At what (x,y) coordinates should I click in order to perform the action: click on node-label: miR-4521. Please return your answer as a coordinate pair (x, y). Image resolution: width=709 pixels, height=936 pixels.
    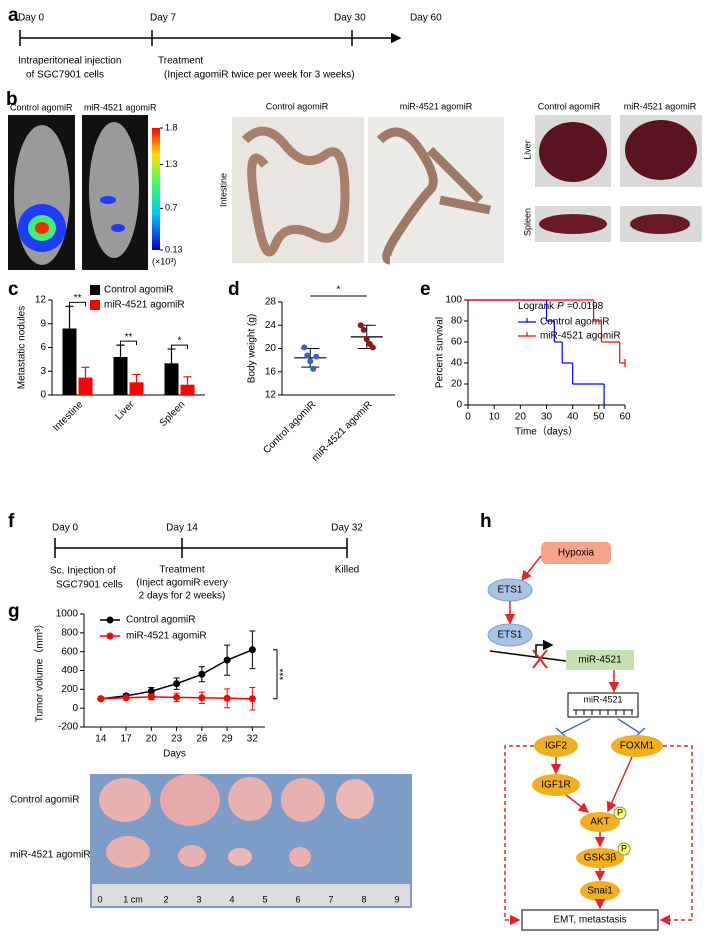
    Looking at the image, I should click on (600, 660).